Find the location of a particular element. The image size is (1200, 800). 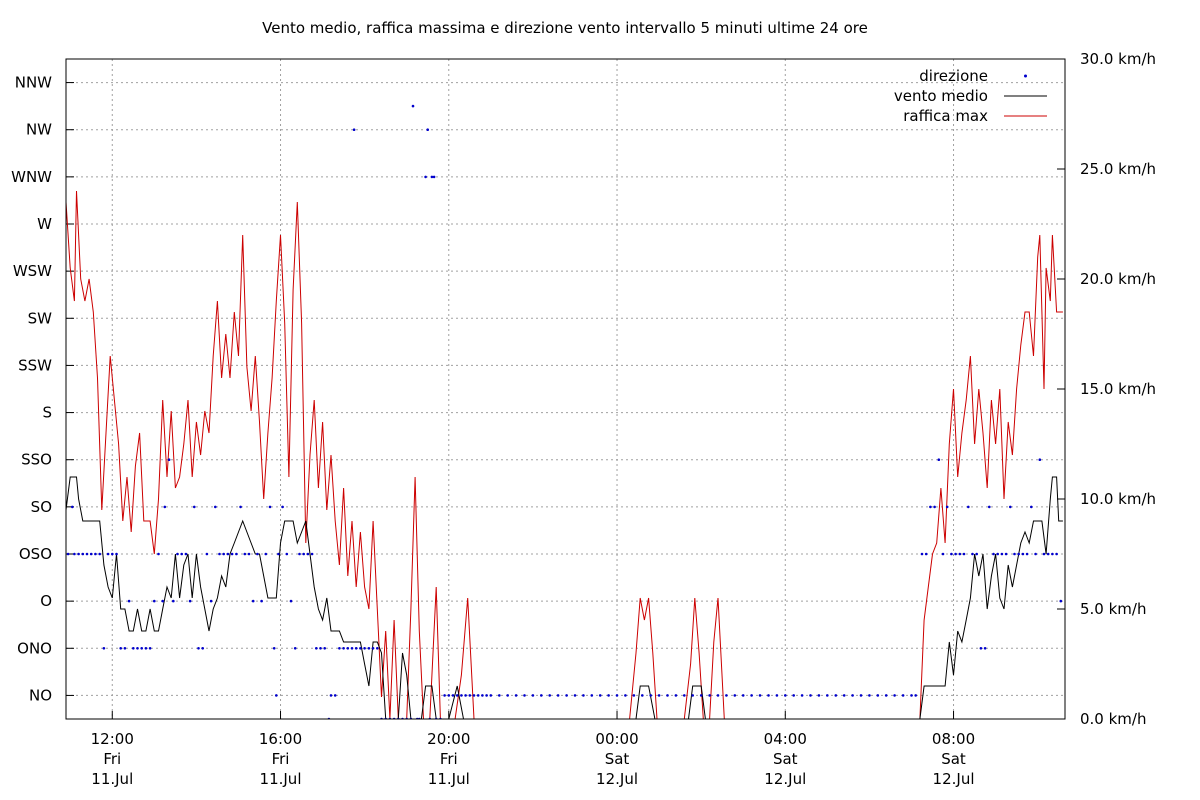

y-left-tick-label: OSO is located at coordinates (35, 554).